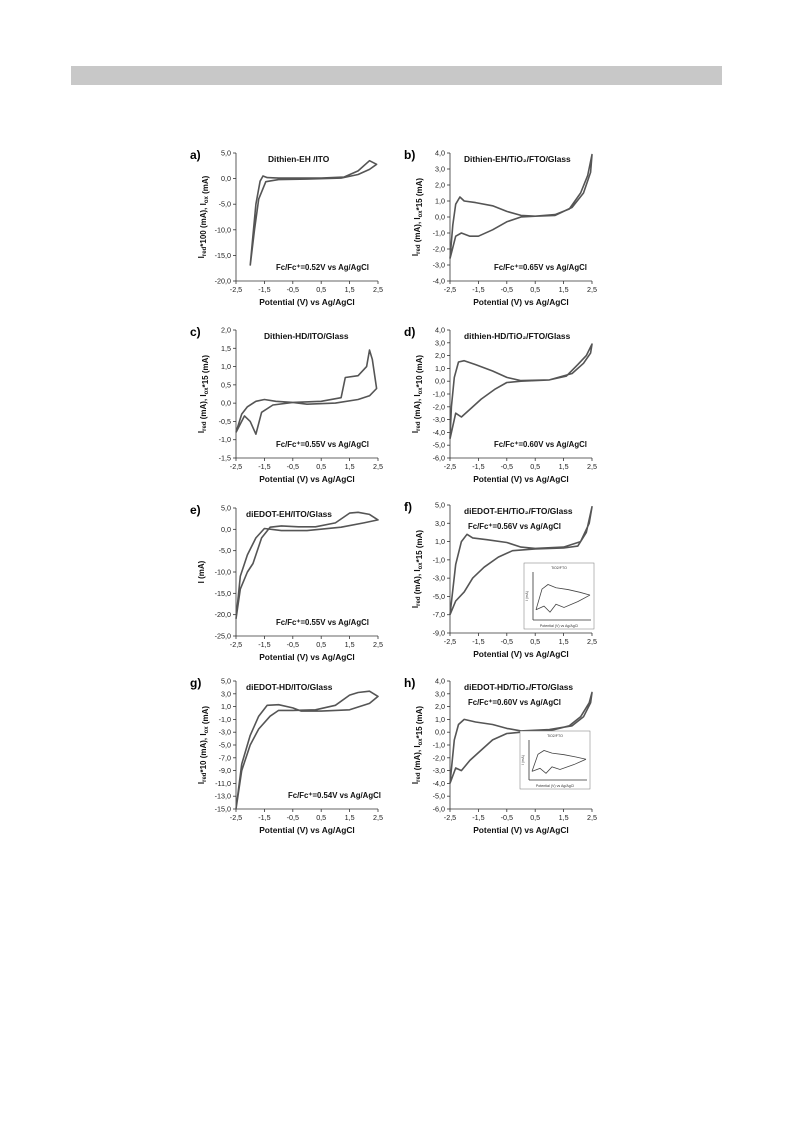  I want to click on y-axis-title: Ired*100 (mA), Iox (mA), so click(203, 216).